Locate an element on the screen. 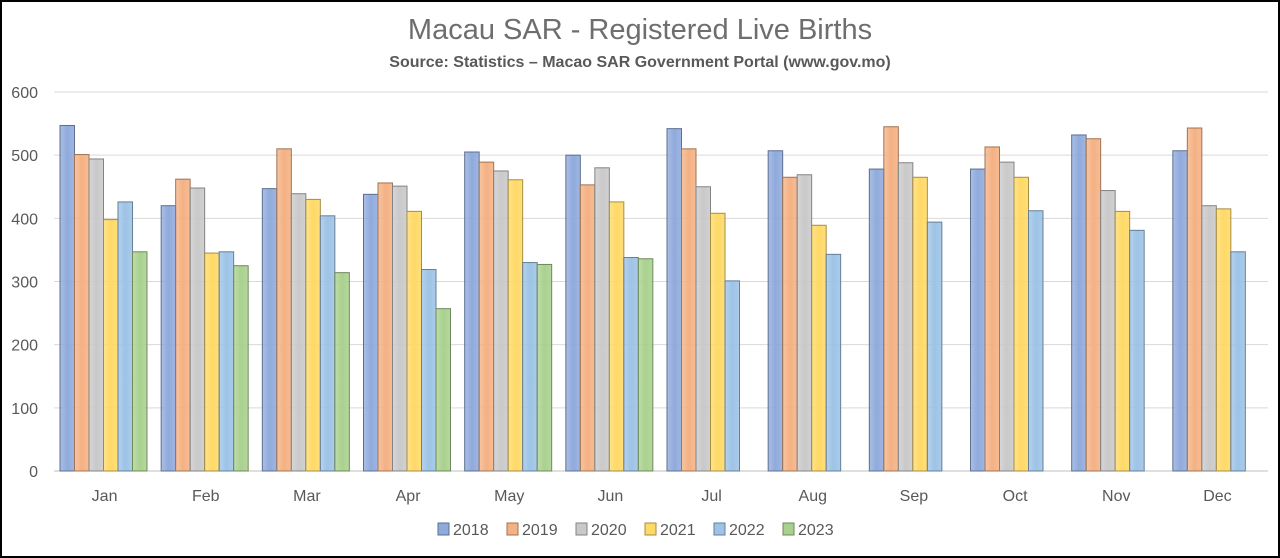  bar-2023-jun is located at coordinates (645, 365).